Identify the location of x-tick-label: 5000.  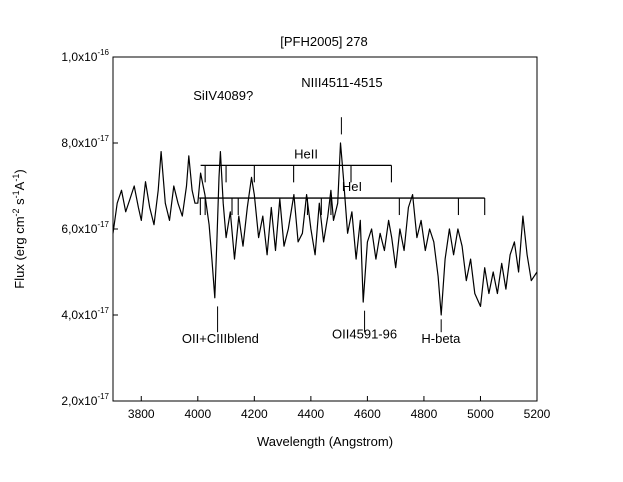
(480, 414).